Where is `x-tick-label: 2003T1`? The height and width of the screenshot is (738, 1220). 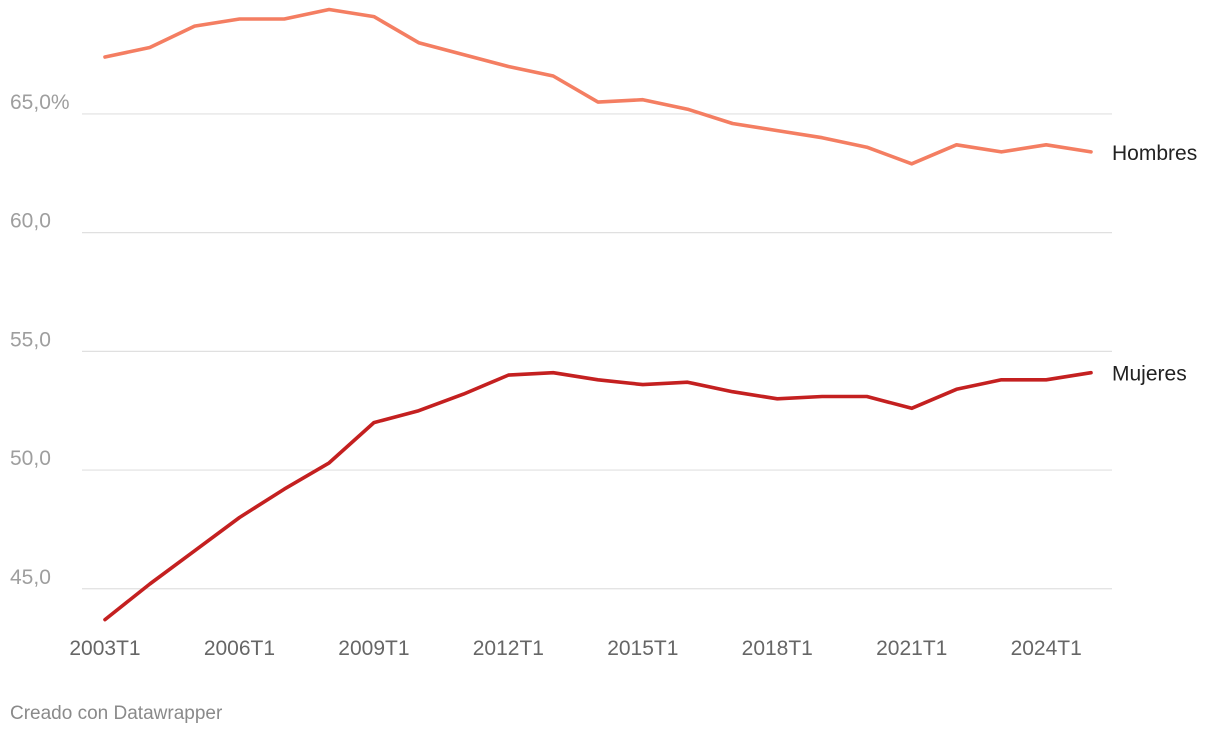 x-tick-label: 2003T1 is located at coordinates (104, 648).